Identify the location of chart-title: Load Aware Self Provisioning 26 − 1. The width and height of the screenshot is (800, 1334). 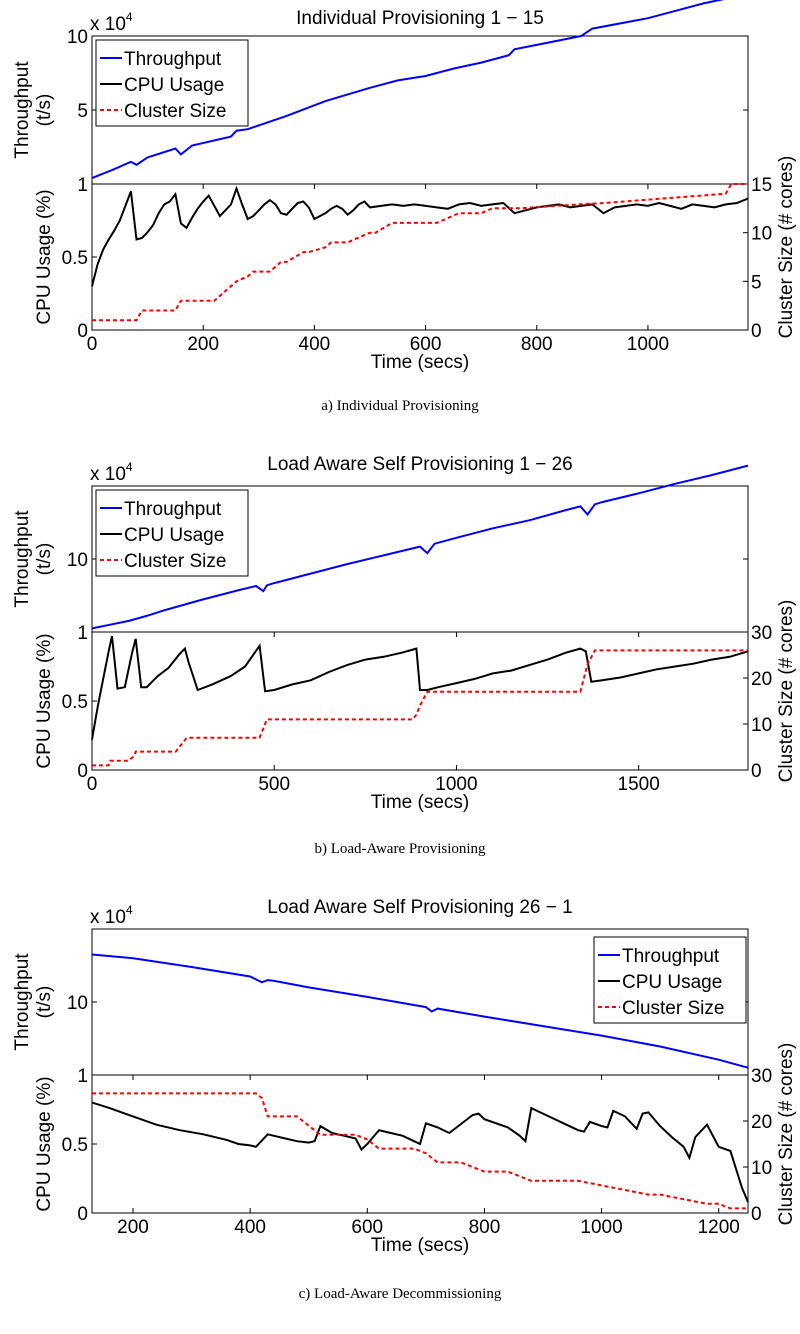
(419, 907).